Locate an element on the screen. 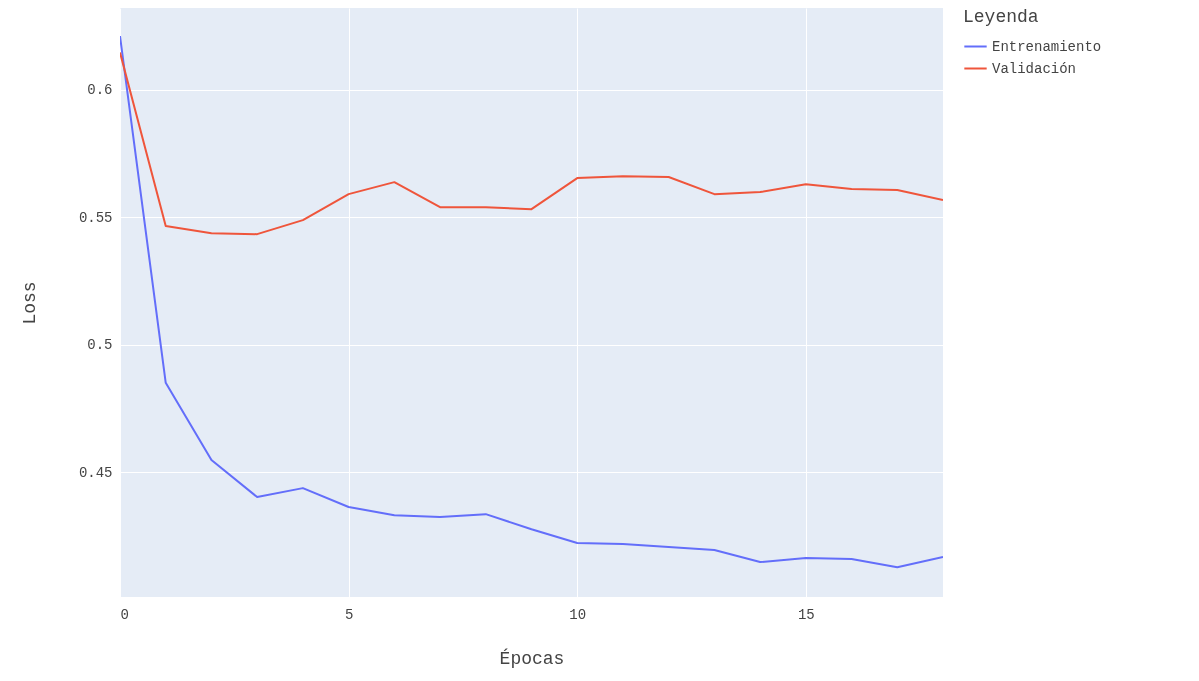 This screenshot has height=681, width=1199. y-axis-title: Loss is located at coordinates (29, 303).